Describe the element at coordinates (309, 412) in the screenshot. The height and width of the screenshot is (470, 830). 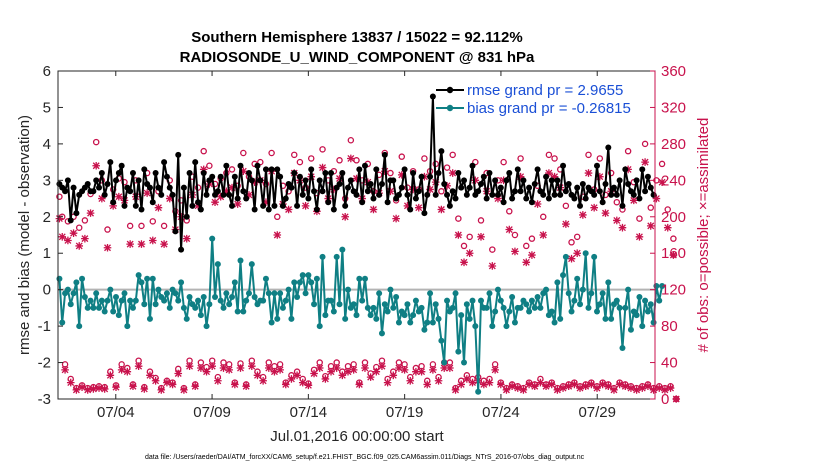
I see `x-tick-label: 07/14` at that location.